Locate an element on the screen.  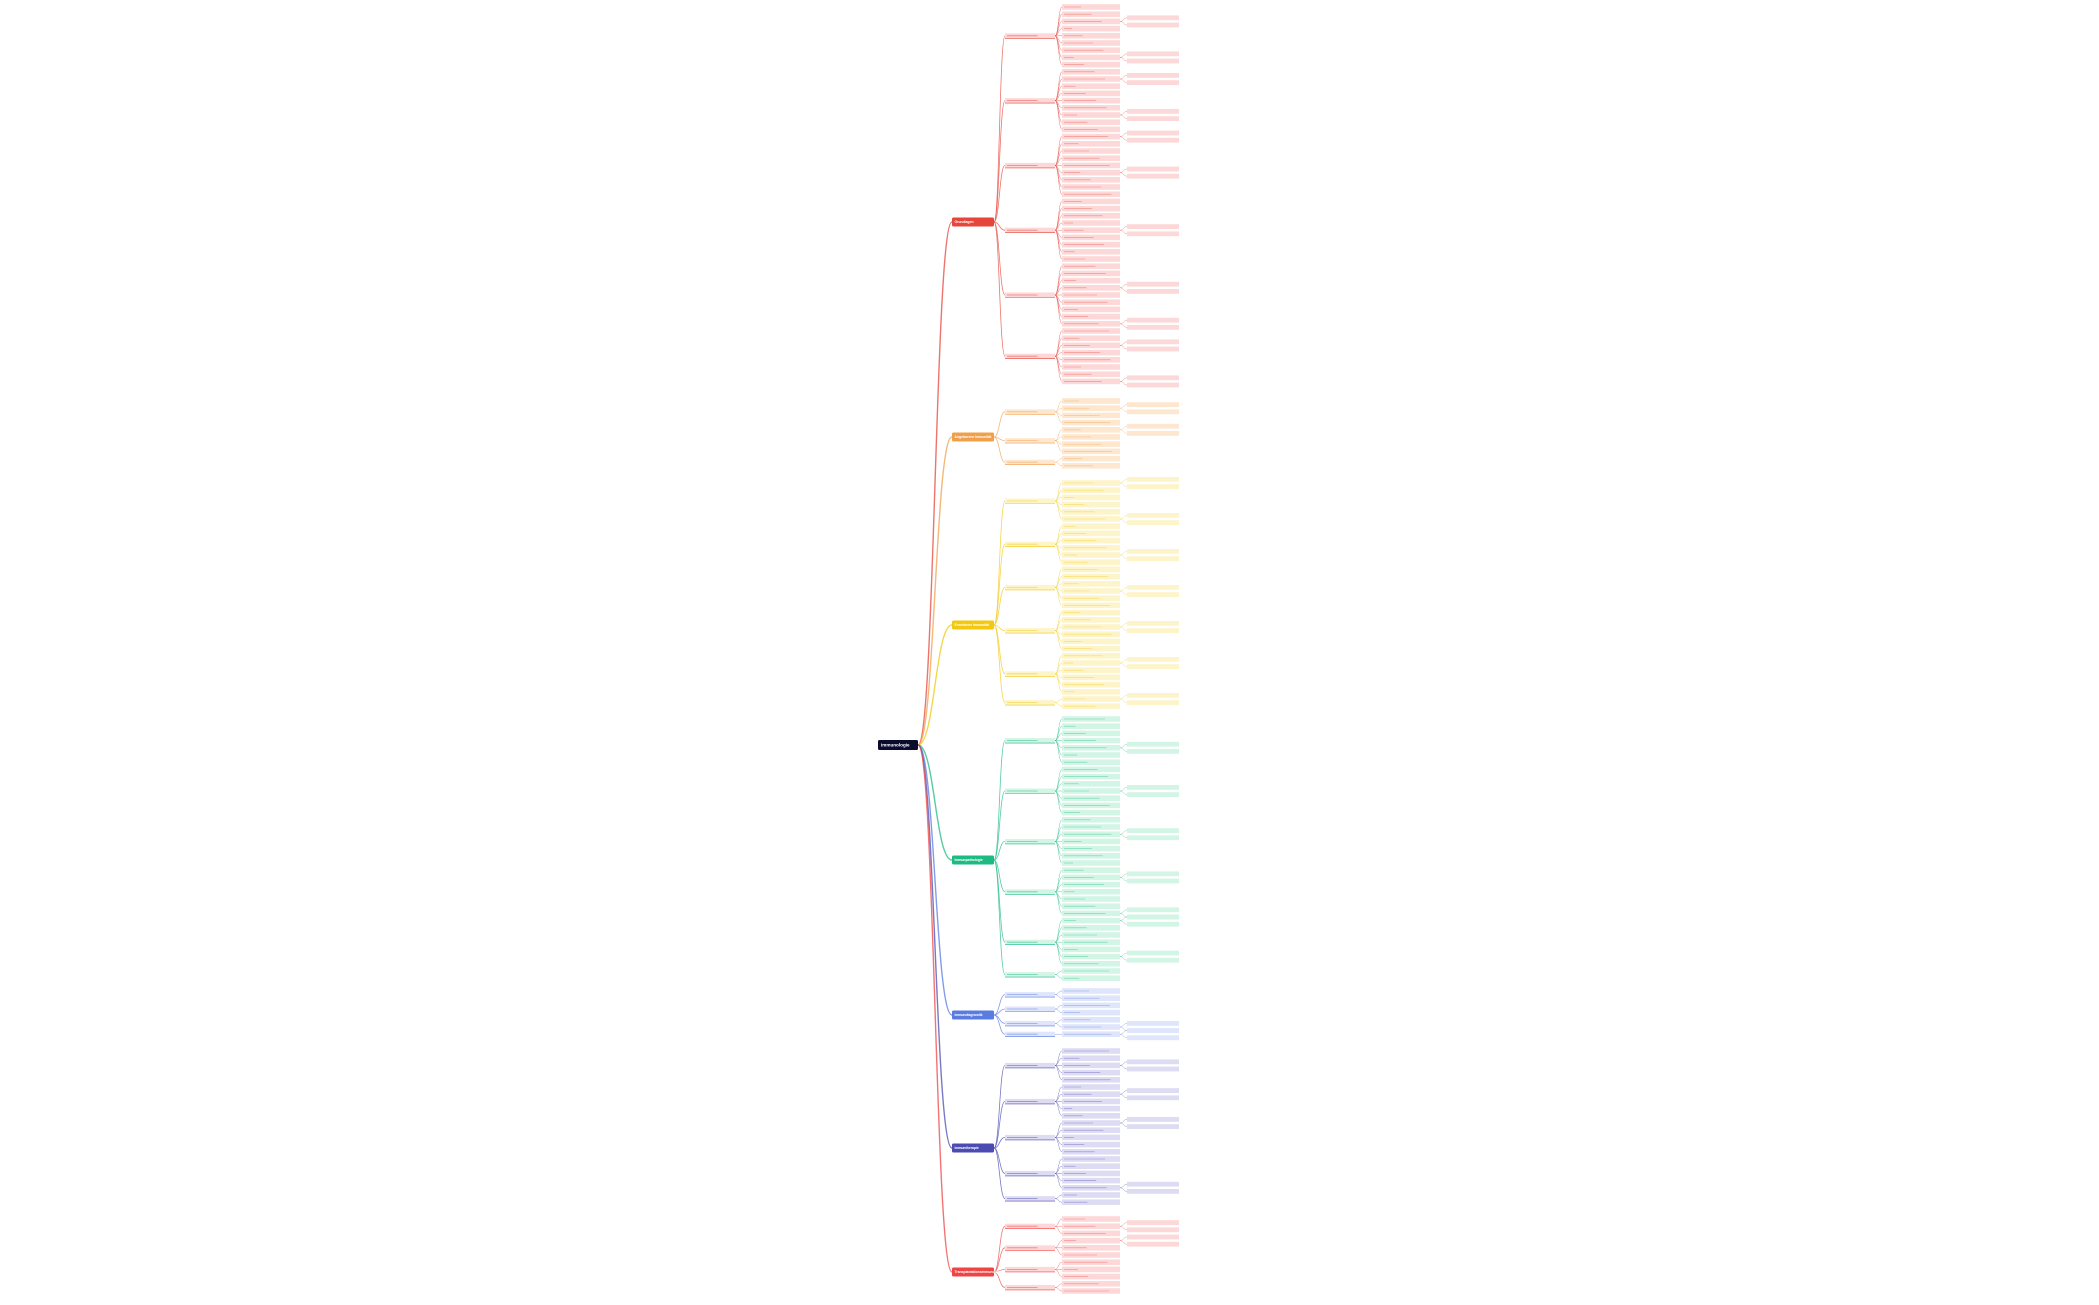
branch-label: Transplantationsimmunologie is located at coordinates (979, 1272).